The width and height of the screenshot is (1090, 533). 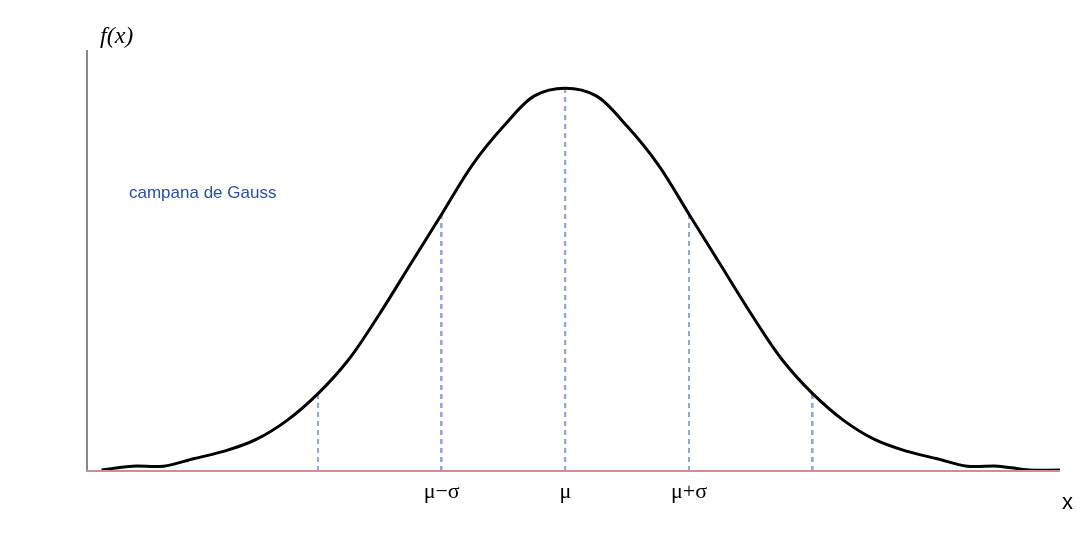 What do you see at coordinates (203, 192) in the screenshot?
I see `annotation: campana de Gauss` at bounding box center [203, 192].